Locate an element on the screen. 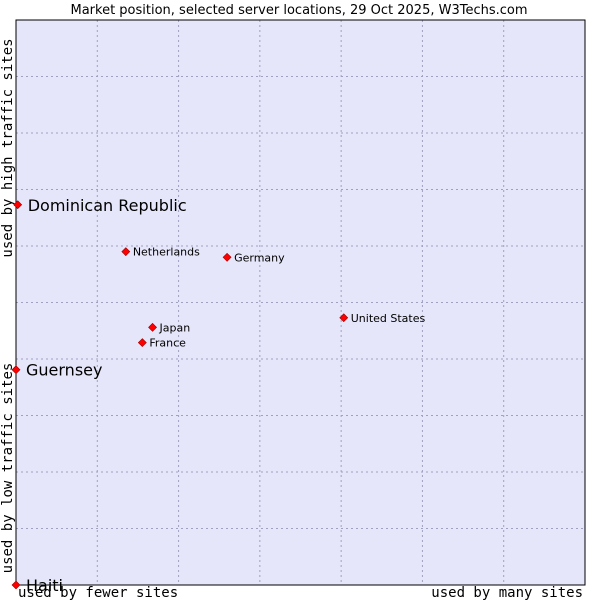 This screenshot has height=600, width=600. data-point-netherlands is located at coordinates (126, 252).